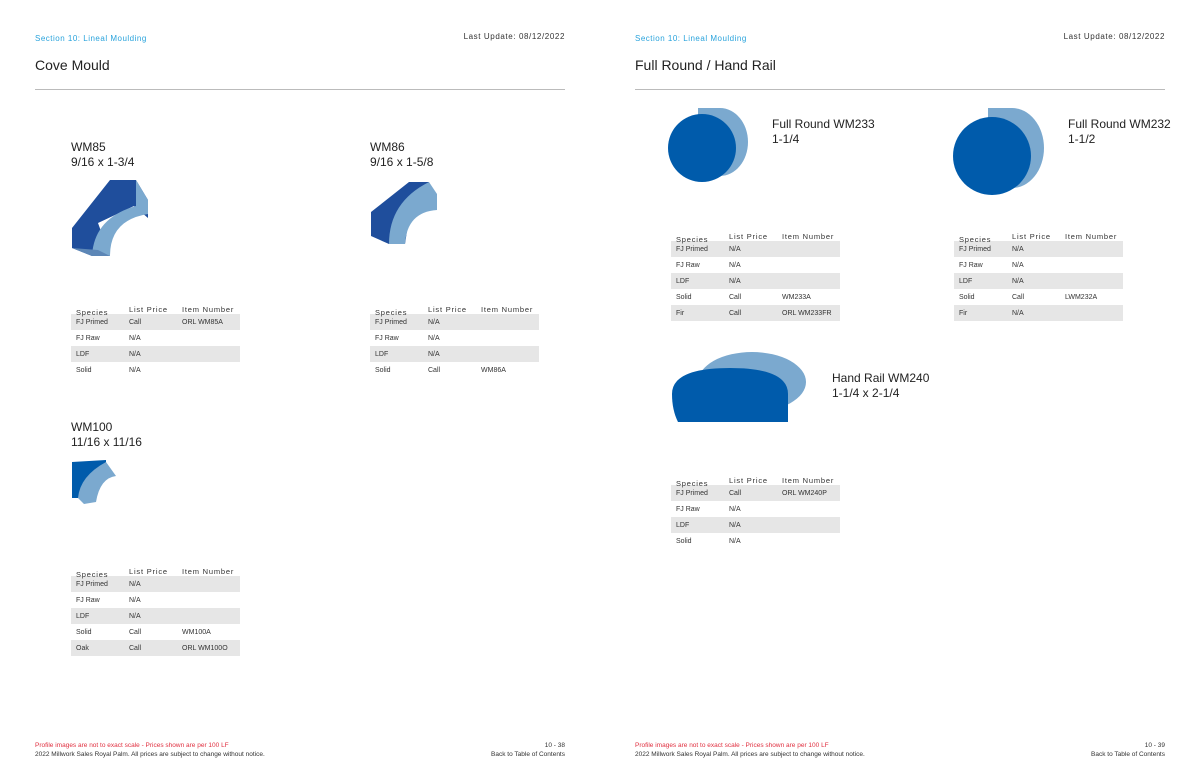  I want to click on product-size: 1-1/4 x 2-1/4, so click(866, 393).